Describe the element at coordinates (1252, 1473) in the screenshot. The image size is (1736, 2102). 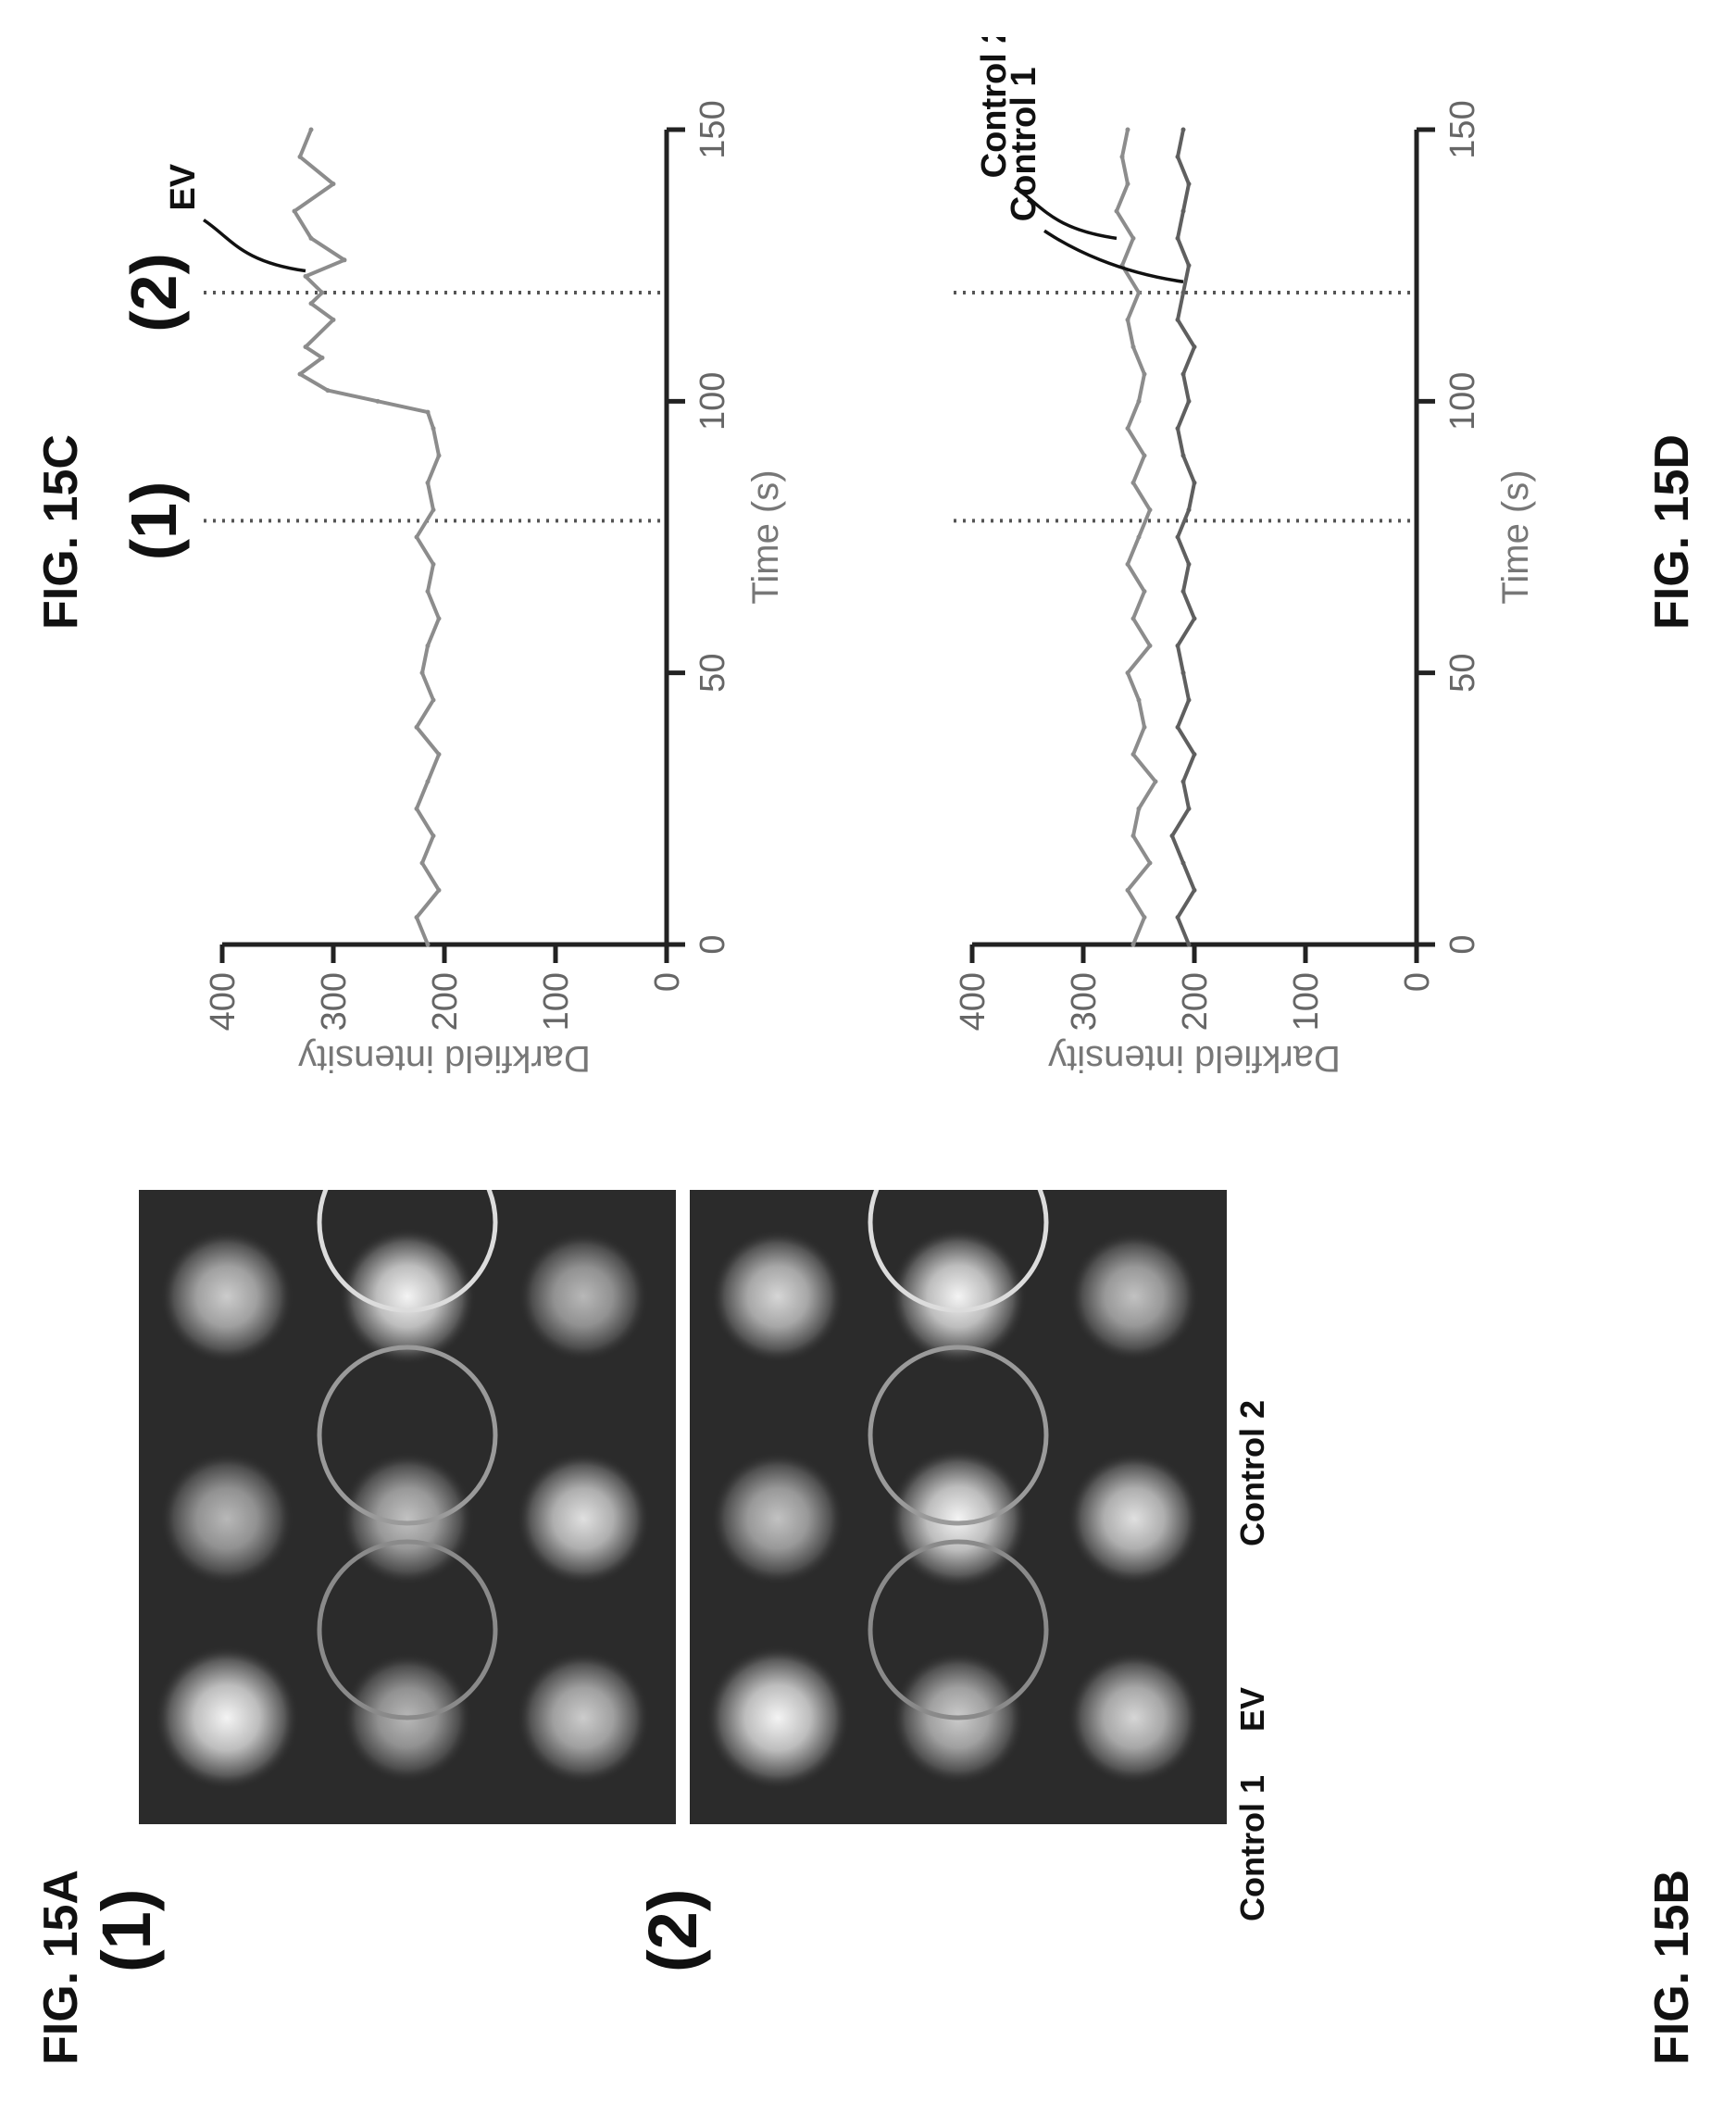
I see `lane-label-control-2: Control 2` at that location.